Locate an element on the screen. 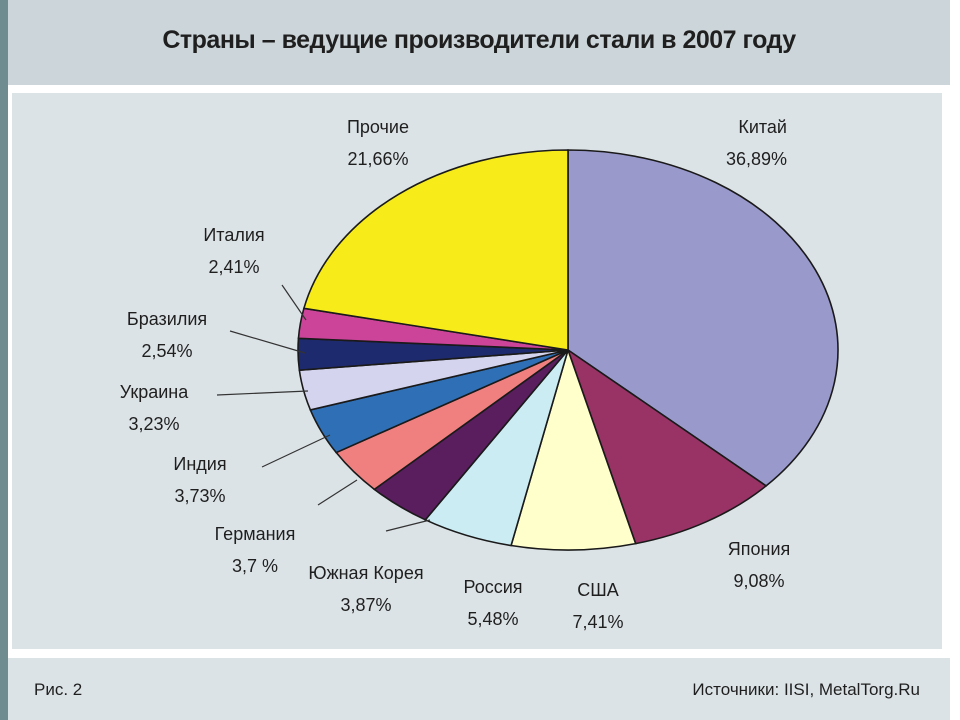  slice-label-11: Прочие is located at coordinates (378, 127).